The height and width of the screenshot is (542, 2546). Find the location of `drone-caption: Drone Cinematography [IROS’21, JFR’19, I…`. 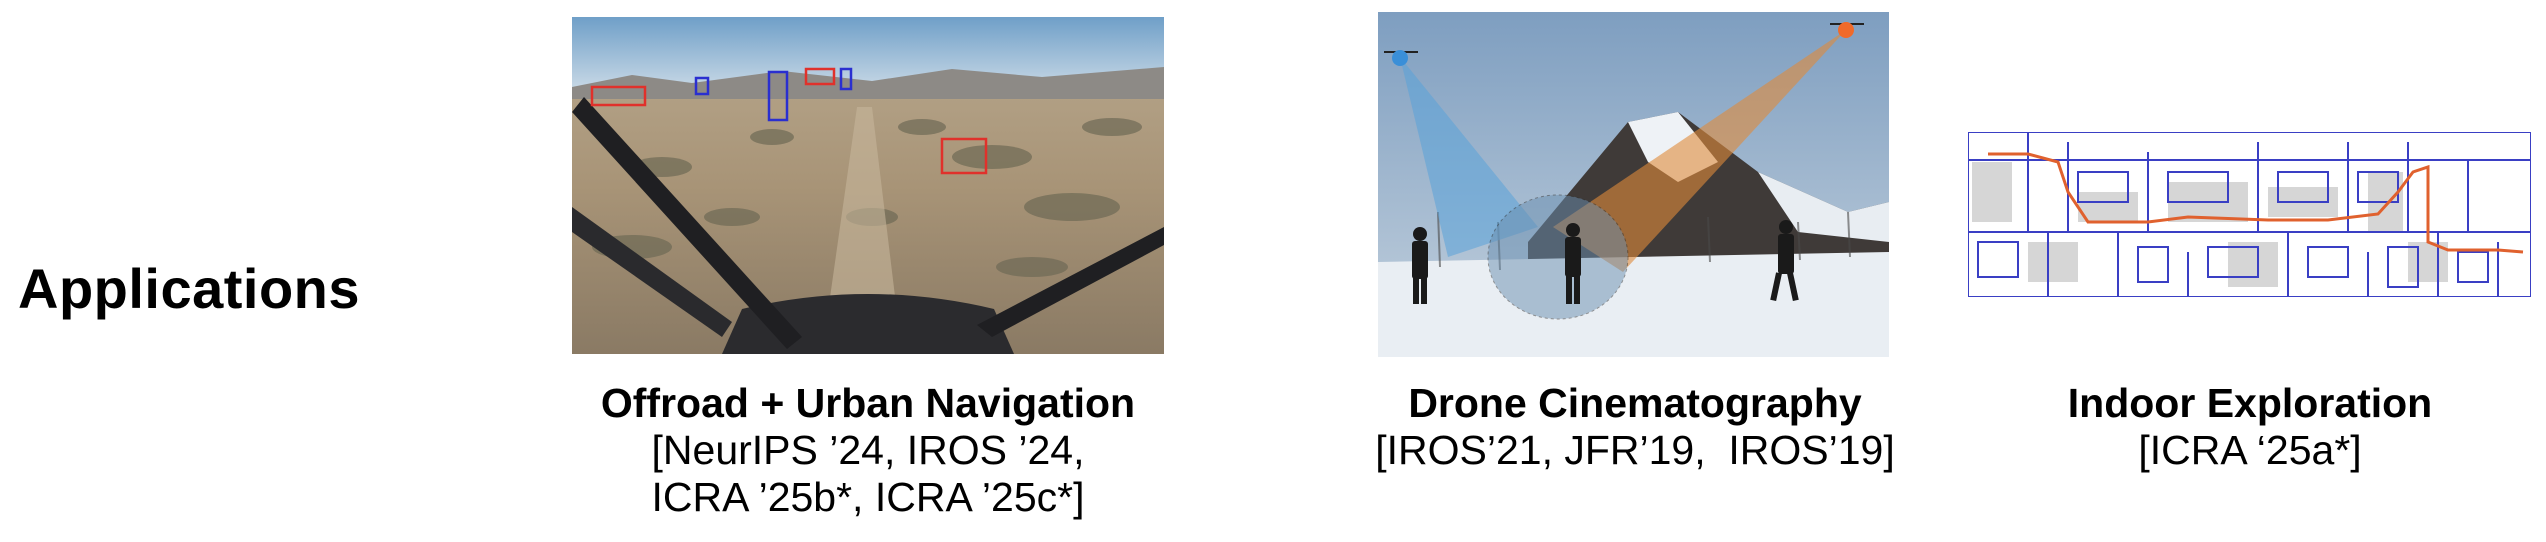

drone-caption: Drone Cinematography [IROS’21, JFR’19, I… is located at coordinates (1635, 427).